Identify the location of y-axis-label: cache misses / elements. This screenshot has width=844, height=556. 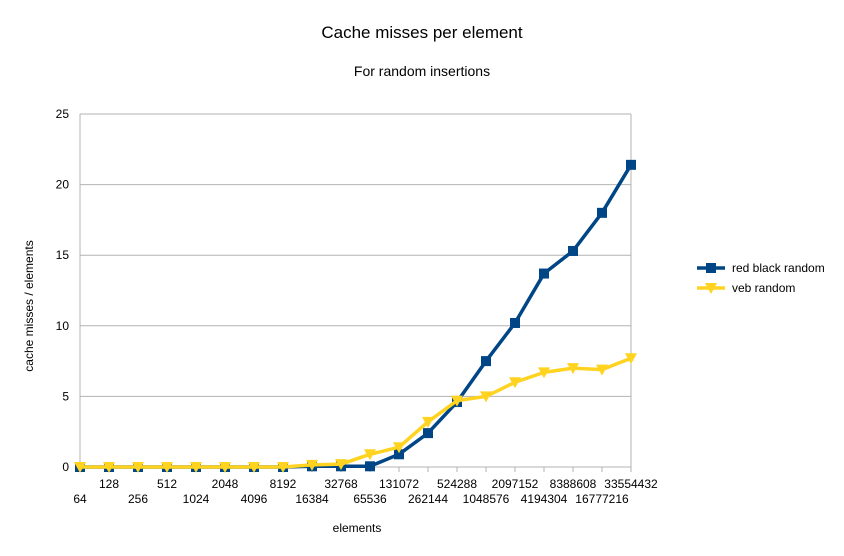
(29, 305).